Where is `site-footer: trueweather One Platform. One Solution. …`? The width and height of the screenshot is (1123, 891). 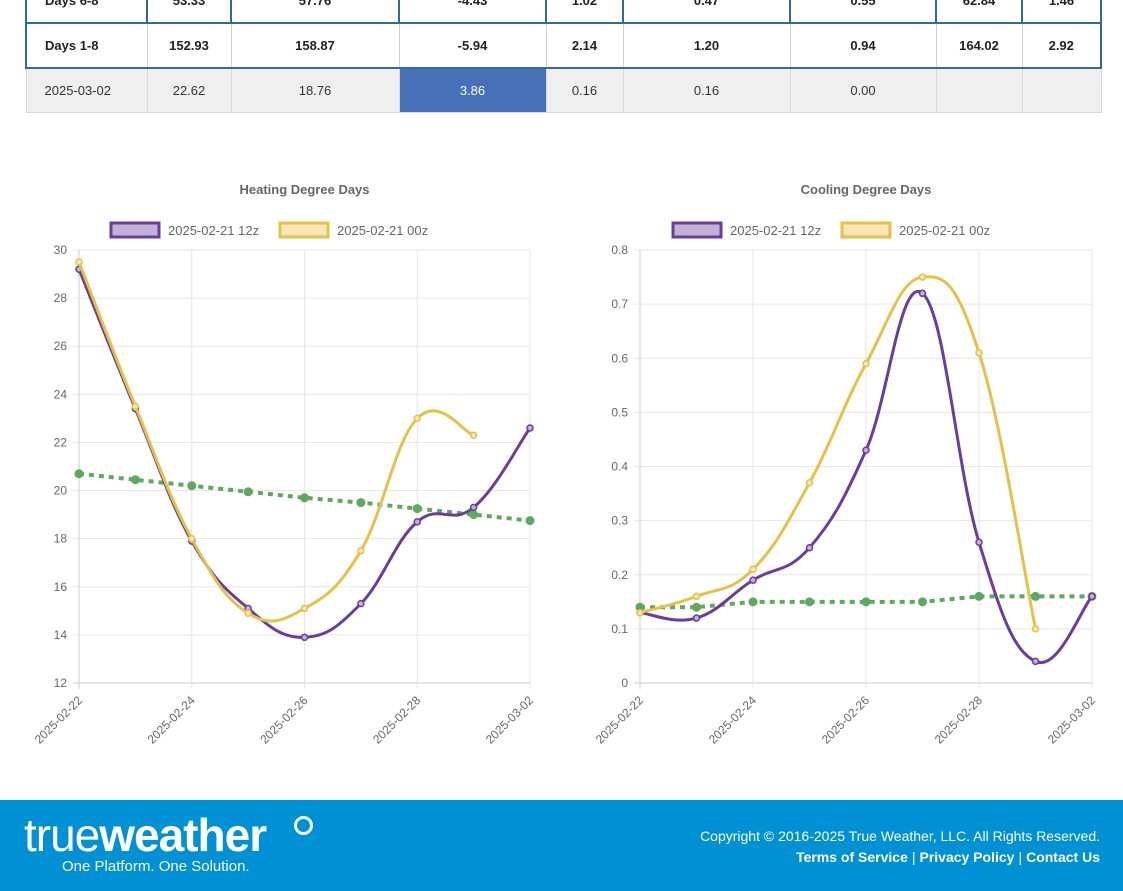 site-footer: trueweather One Platform. One Solution. … is located at coordinates (561, 845).